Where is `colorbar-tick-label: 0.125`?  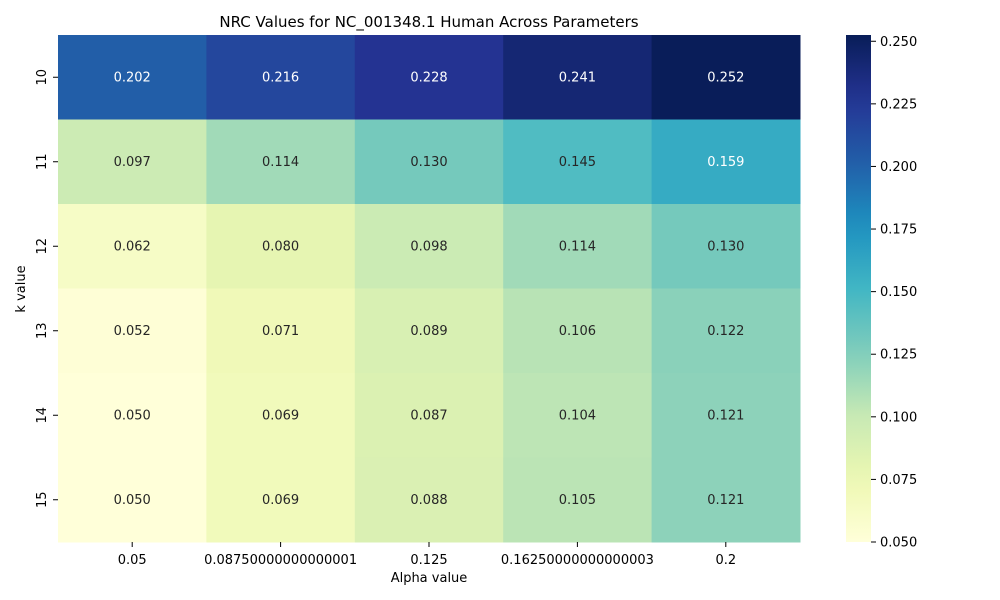 colorbar-tick-label: 0.125 is located at coordinates (898, 355).